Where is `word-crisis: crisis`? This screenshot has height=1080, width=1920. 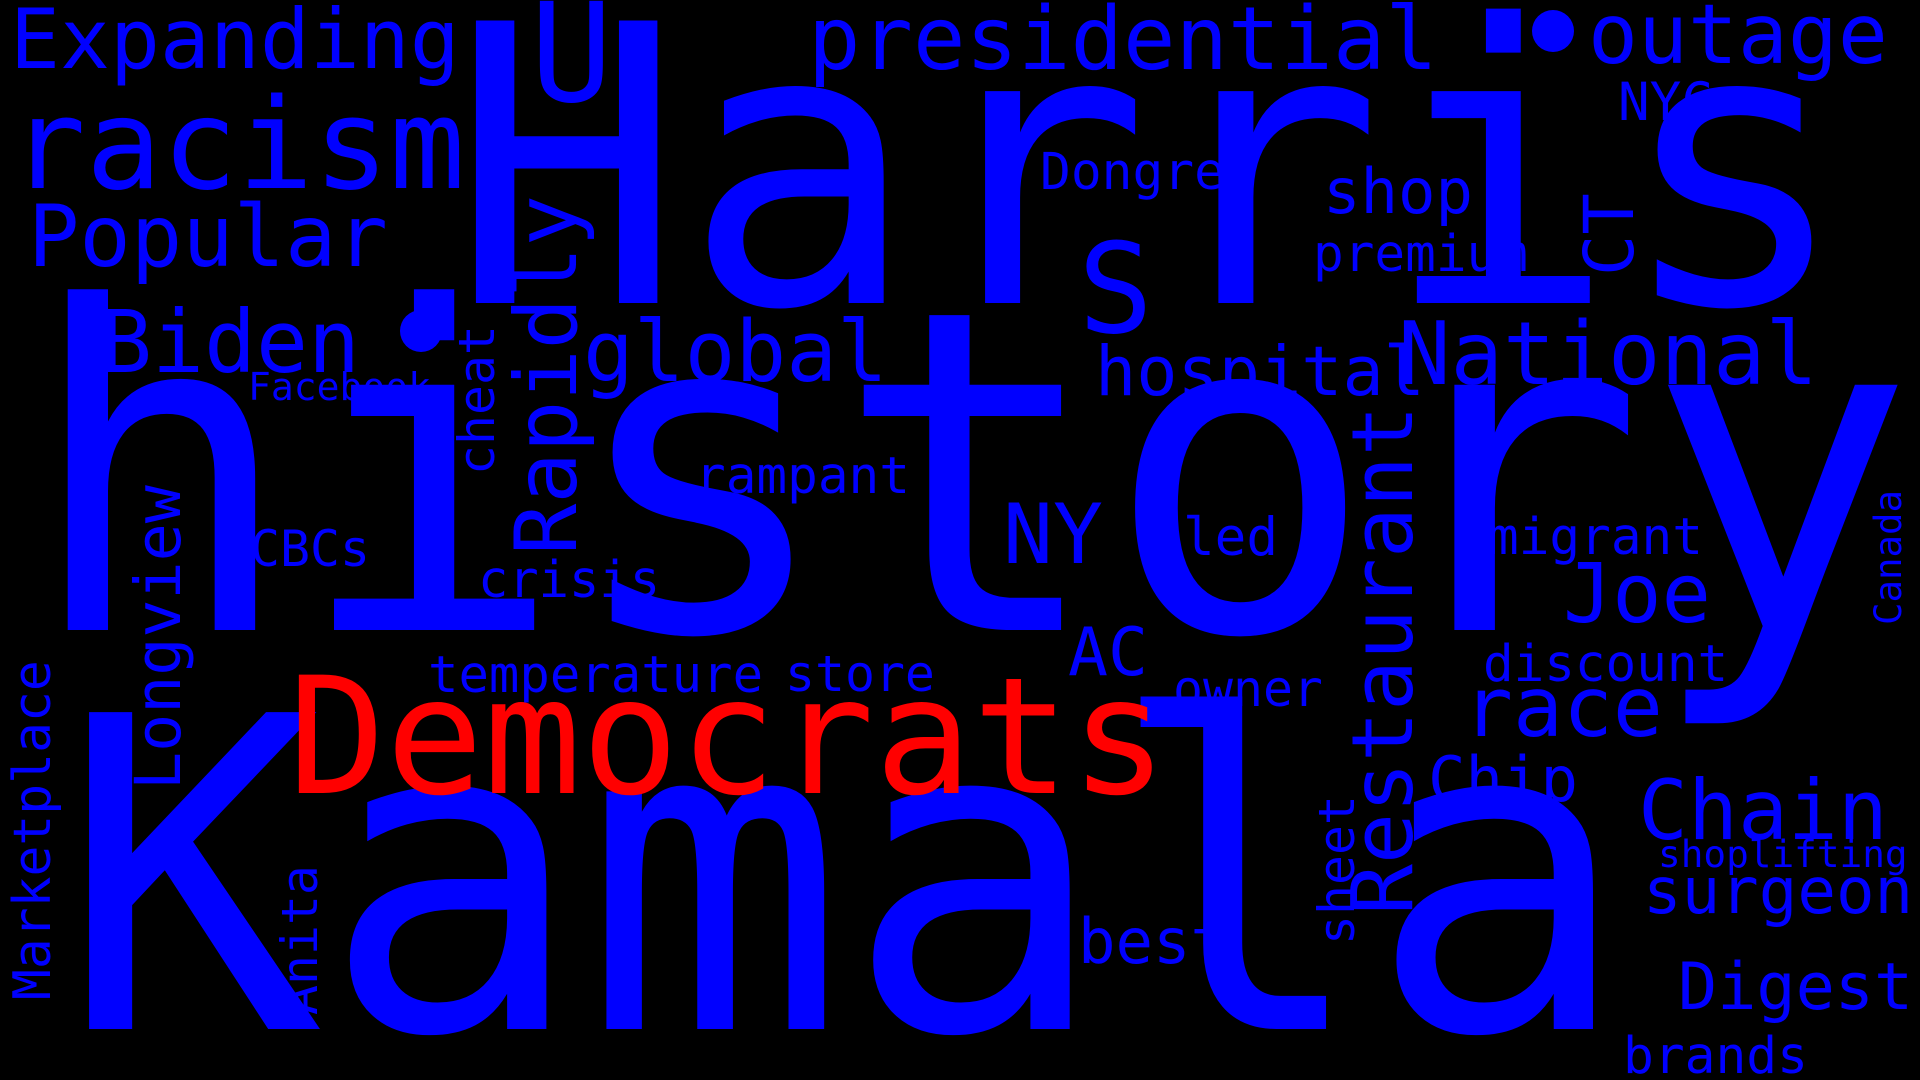
word-crisis: crisis is located at coordinates (569, 579).